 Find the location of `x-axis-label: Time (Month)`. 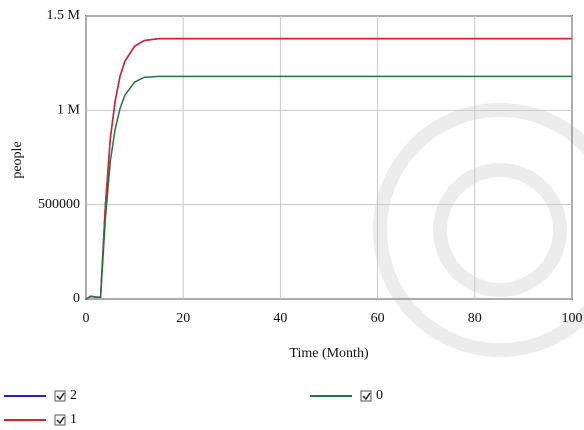

x-axis-label: Time (Month) is located at coordinates (329, 353).